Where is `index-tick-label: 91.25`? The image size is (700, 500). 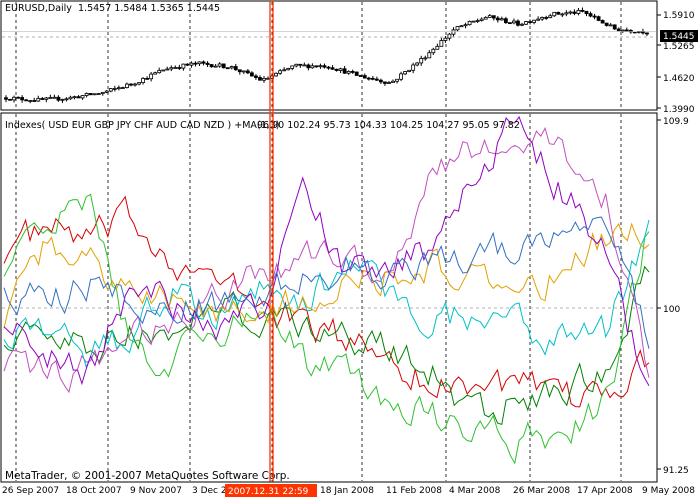 index-tick-label: 91.25 is located at coordinates (676, 471).